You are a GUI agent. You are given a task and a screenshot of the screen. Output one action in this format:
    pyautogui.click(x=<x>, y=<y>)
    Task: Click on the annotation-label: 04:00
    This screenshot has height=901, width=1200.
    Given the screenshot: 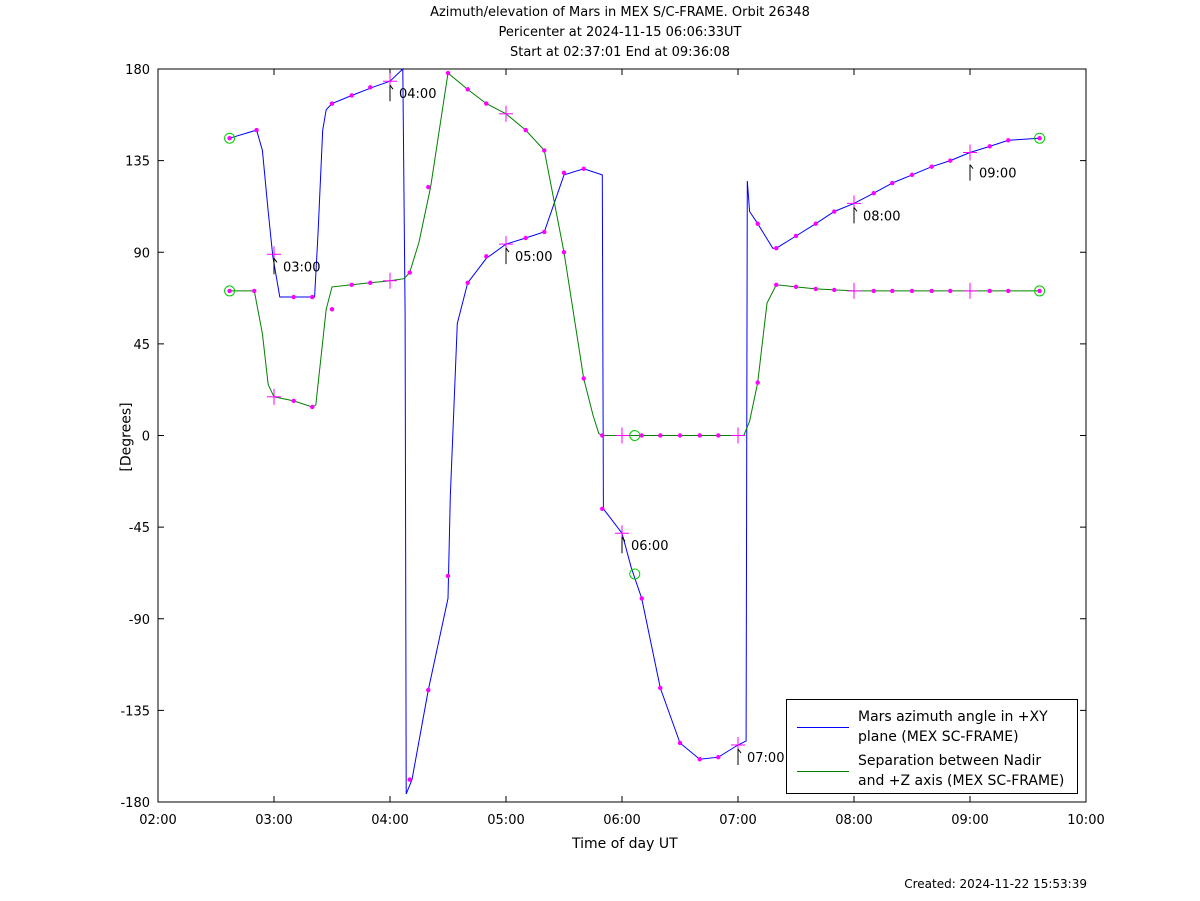 What is the action you would take?
    pyautogui.click(x=417, y=94)
    